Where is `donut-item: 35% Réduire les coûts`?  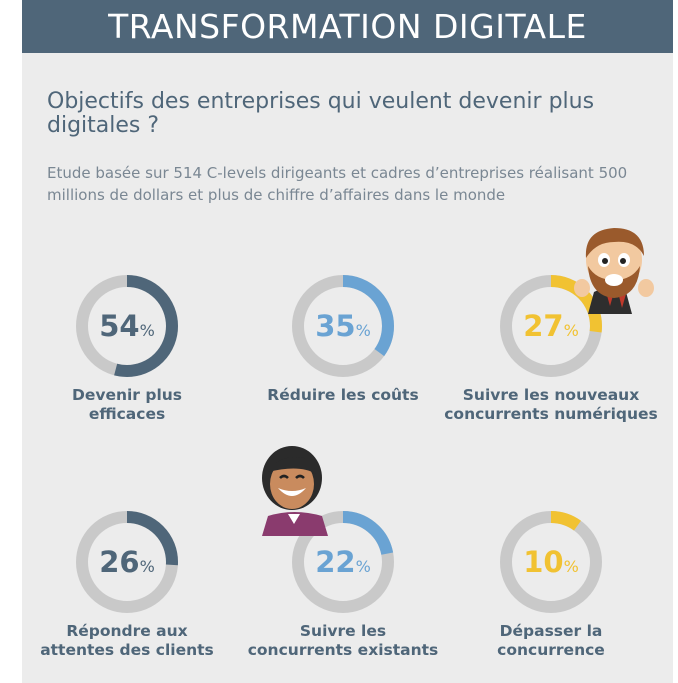
donut-item: 35% Réduire les coûts is located at coordinates (343, 338).